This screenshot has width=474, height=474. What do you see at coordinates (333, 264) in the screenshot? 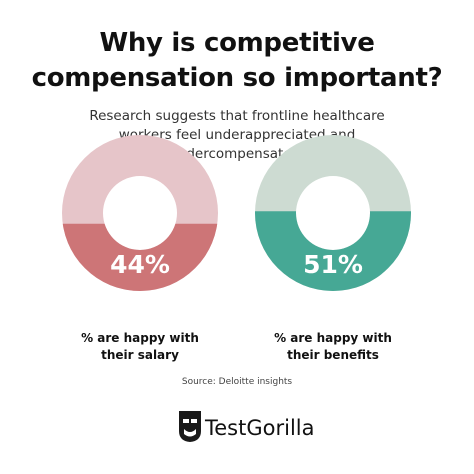
I see `percent-label: 51%` at bounding box center [333, 264].